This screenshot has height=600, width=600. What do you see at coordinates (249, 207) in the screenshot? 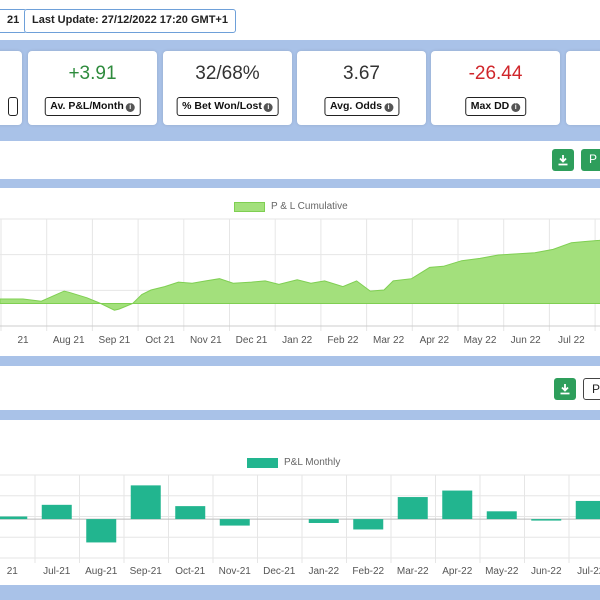
I see `legend-swatch-cumulative` at bounding box center [249, 207].